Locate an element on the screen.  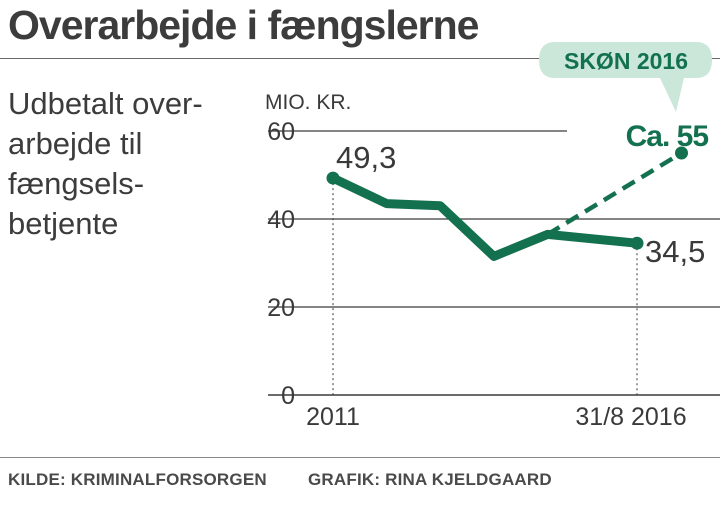
subtitle-line: betjente is located at coordinates (63, 223).